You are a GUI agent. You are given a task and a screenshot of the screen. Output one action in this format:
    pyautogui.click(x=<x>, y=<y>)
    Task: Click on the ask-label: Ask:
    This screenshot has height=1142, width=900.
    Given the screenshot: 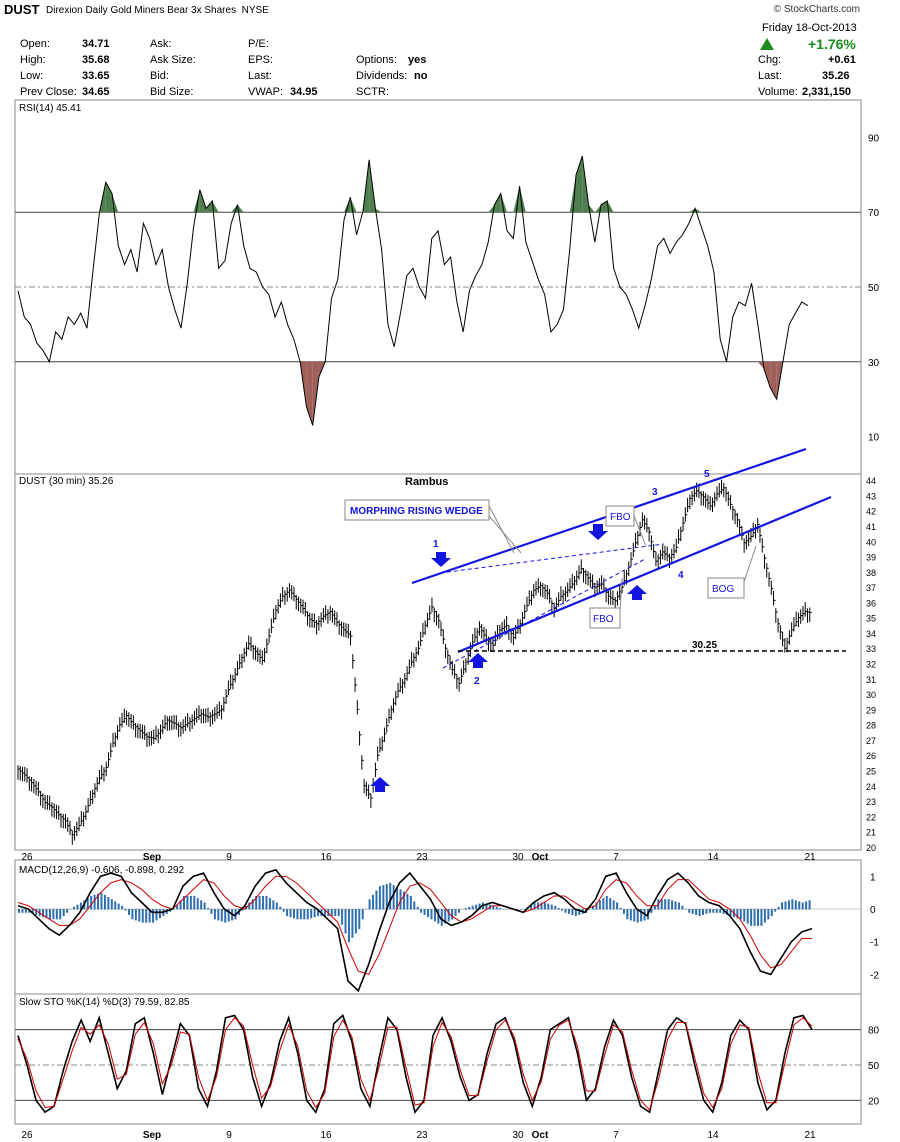 What is the action you would take?
    pyautogui.click(x=161, y=44)
    